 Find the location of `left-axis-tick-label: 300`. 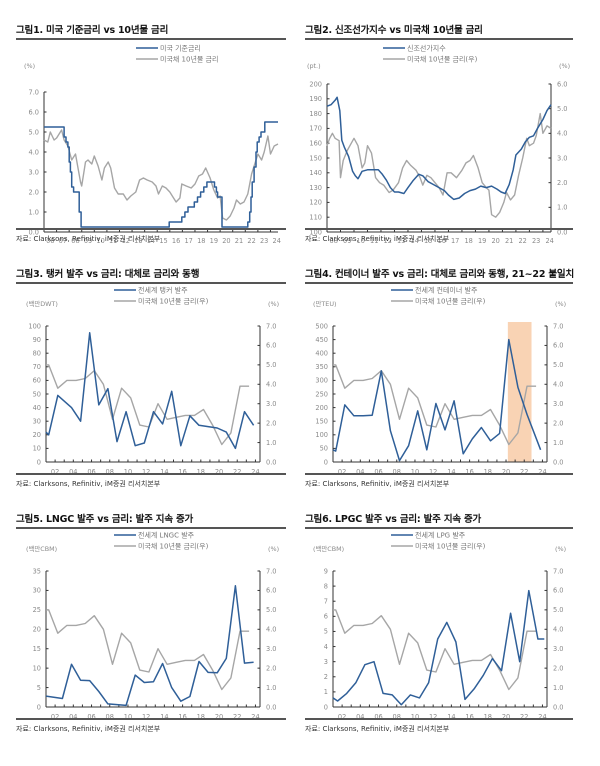

left-axis-tick-label: 300 is located at coordinates (321, 381).